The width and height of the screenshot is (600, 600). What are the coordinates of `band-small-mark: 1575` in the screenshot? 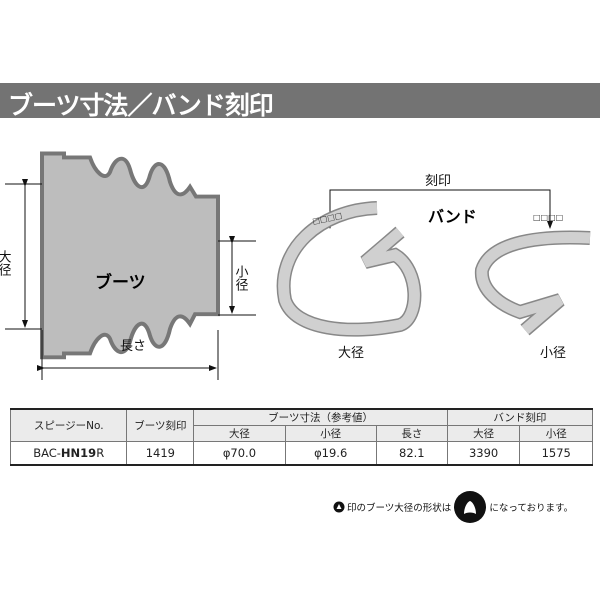 It's located at (556, 453).